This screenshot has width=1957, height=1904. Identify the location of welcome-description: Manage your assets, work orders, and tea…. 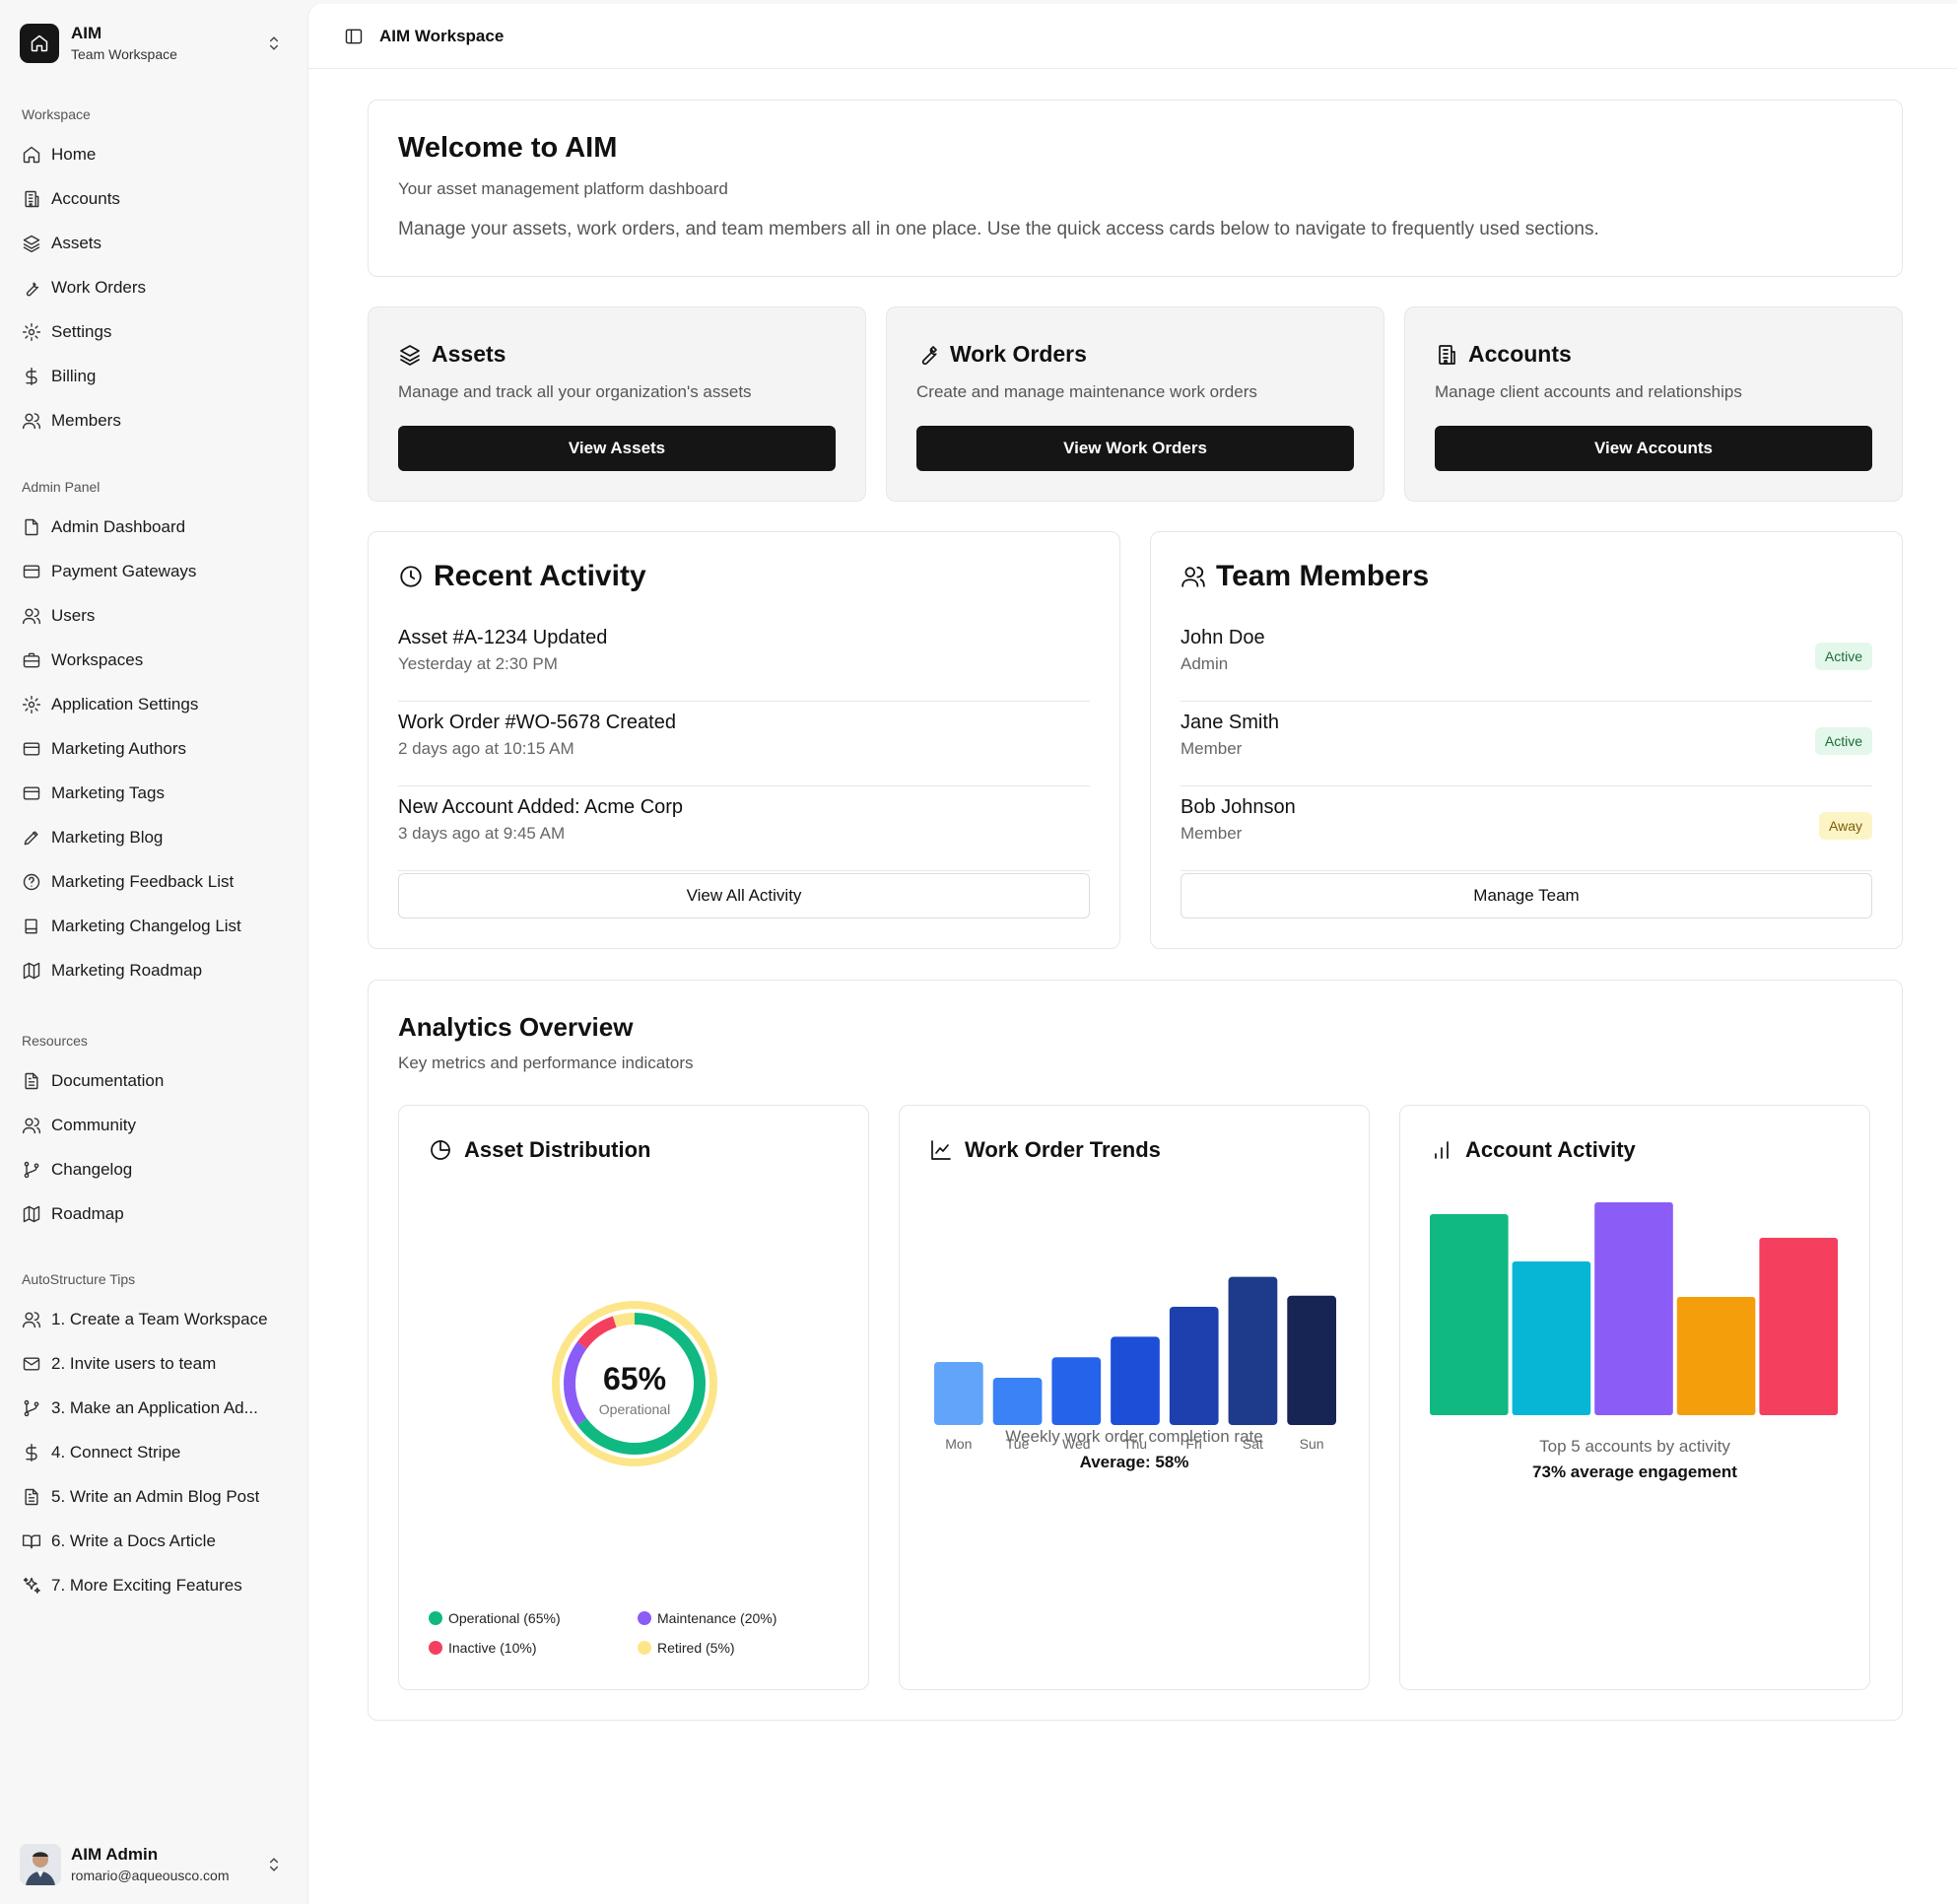
(998, 229).